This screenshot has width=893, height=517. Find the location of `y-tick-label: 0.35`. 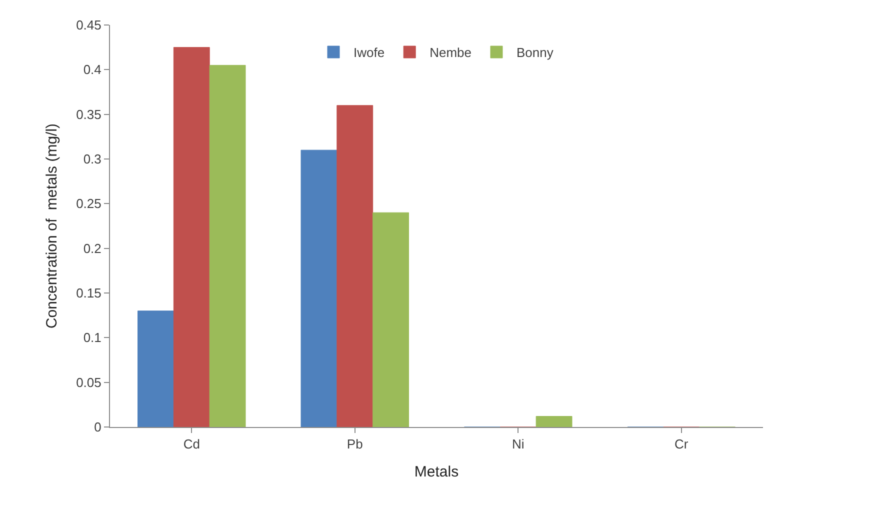

y-tick-label: 0.35 is located at coordinates (89, 114).